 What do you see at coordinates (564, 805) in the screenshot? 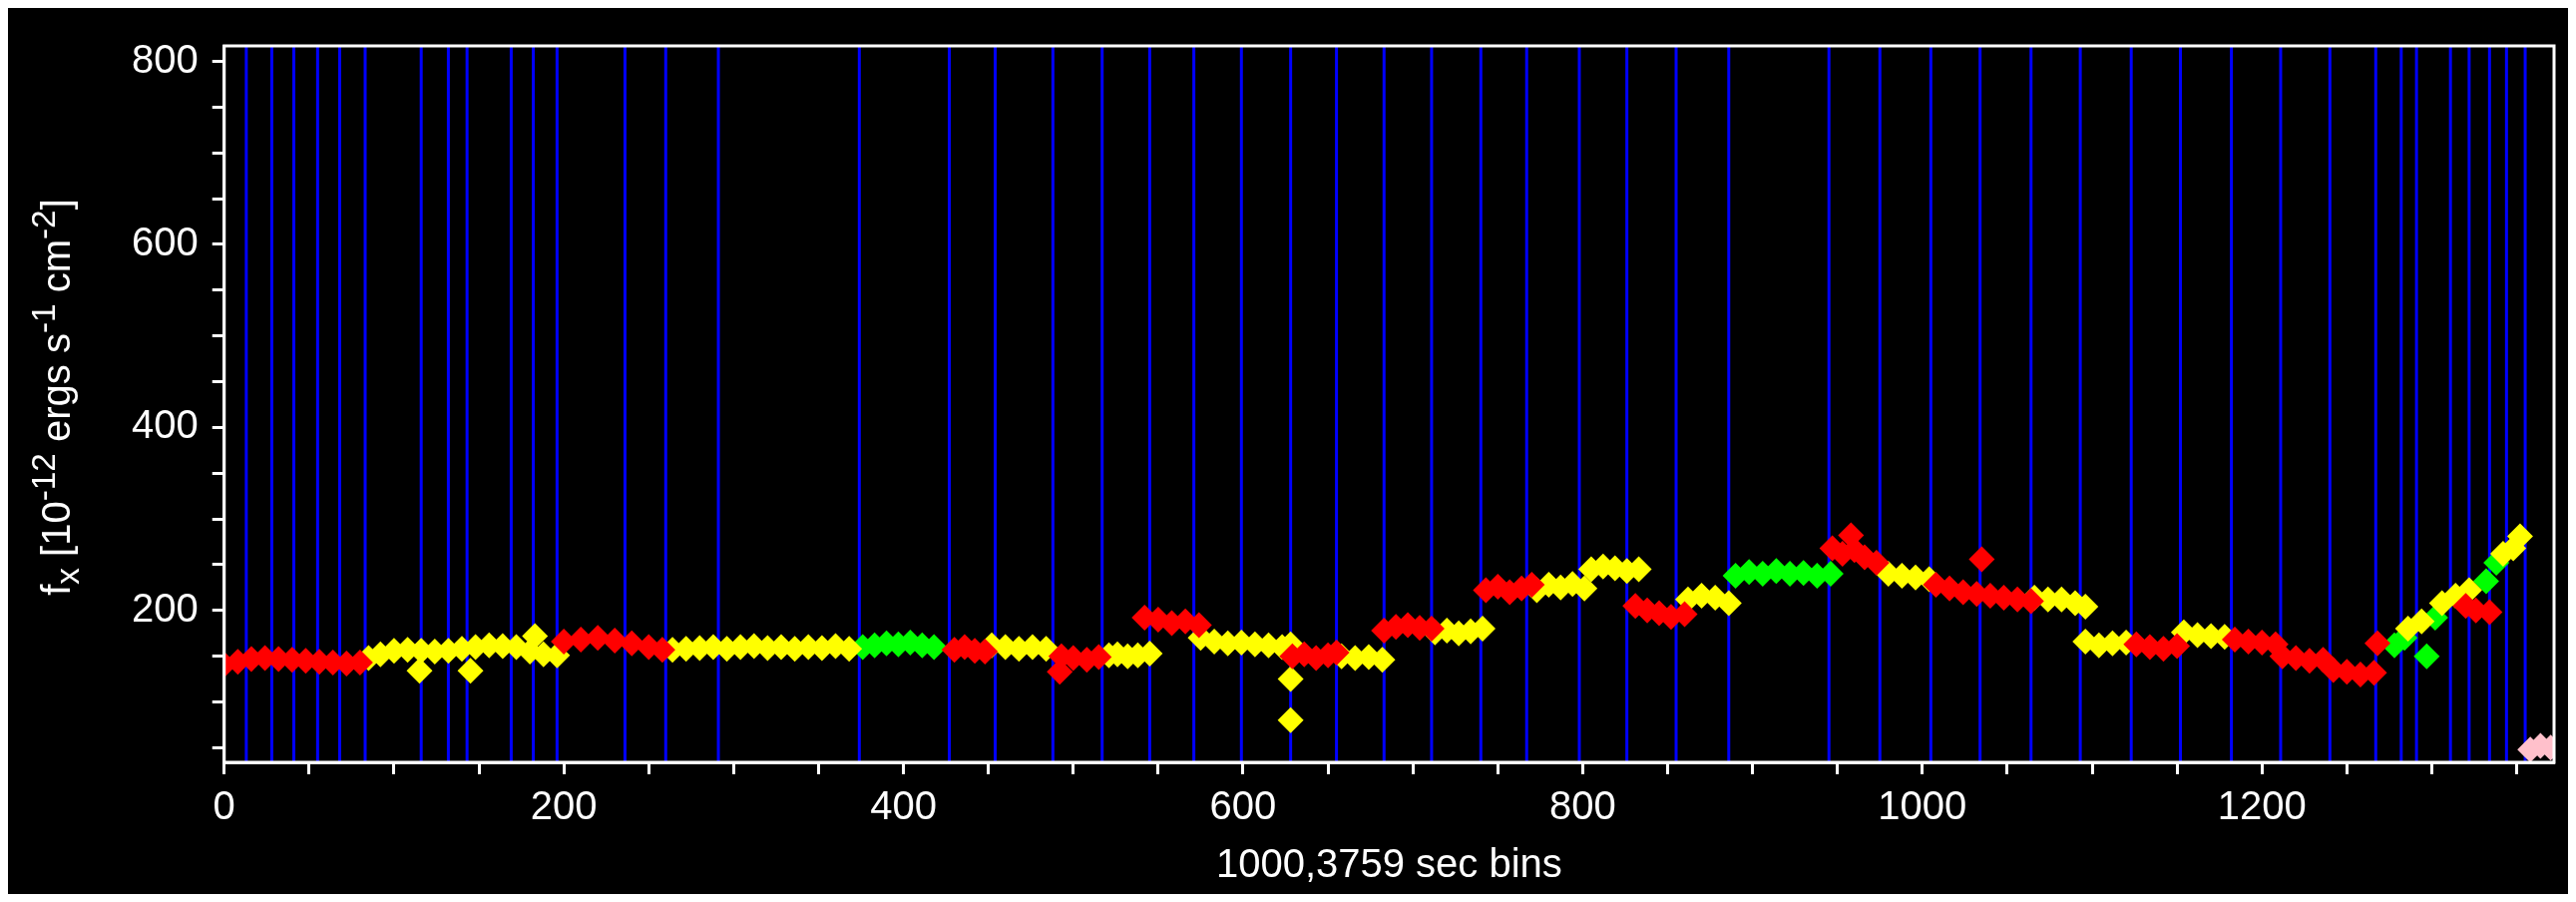
I see `x-tick-label: 200` at bounding box center [564, 805].